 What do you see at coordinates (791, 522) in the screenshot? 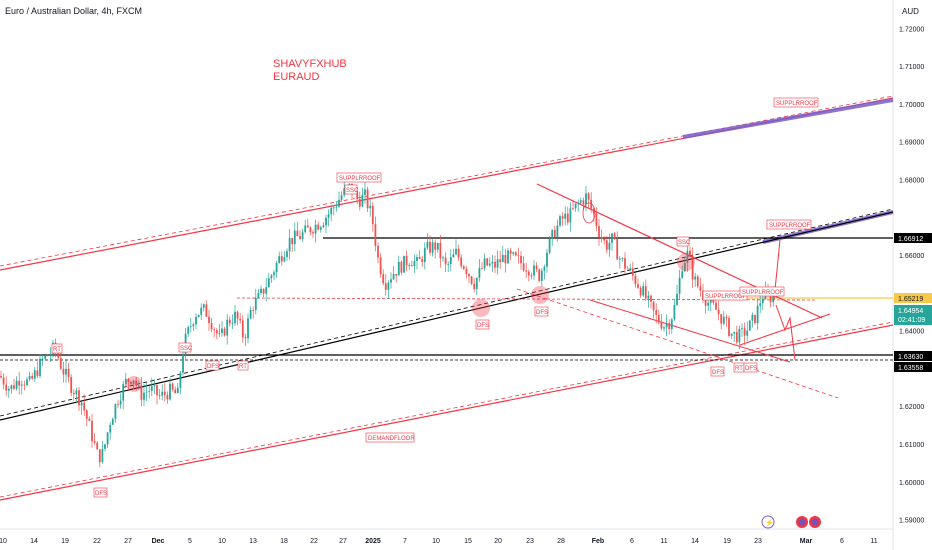
I see `bottom-icons: ⚡` at bounding box center [791, 522].